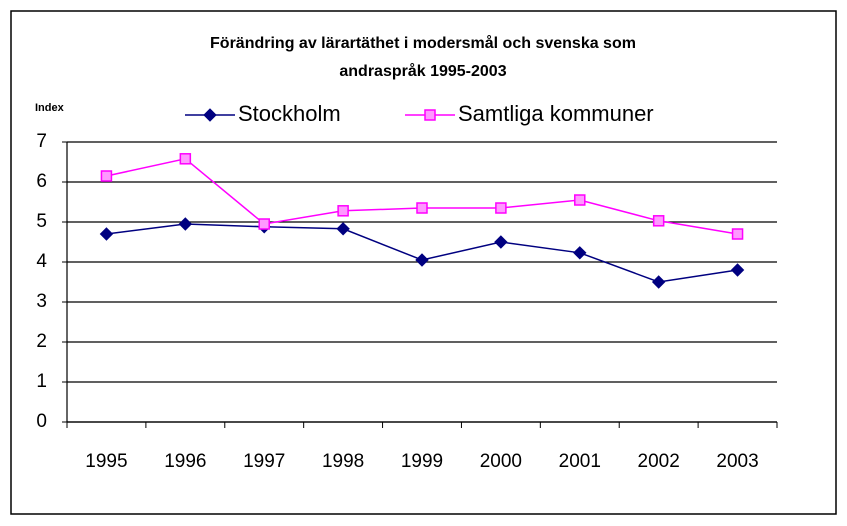 The image size is (847, 526). What do you see at coordinates (185, 461) in the screenshot?
I see `x-tick-label: 1996` at bounding box center [185, 461].